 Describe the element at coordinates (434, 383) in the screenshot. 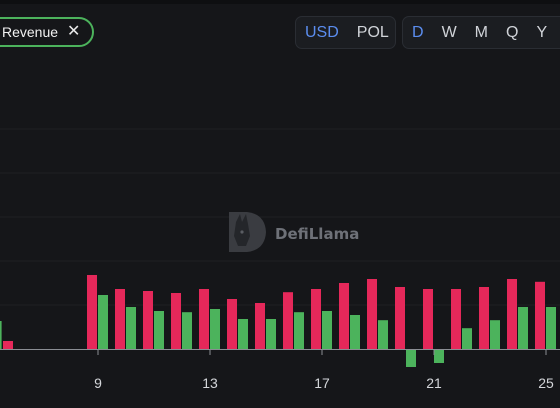

I see `x-tick-label: 21` at that location.